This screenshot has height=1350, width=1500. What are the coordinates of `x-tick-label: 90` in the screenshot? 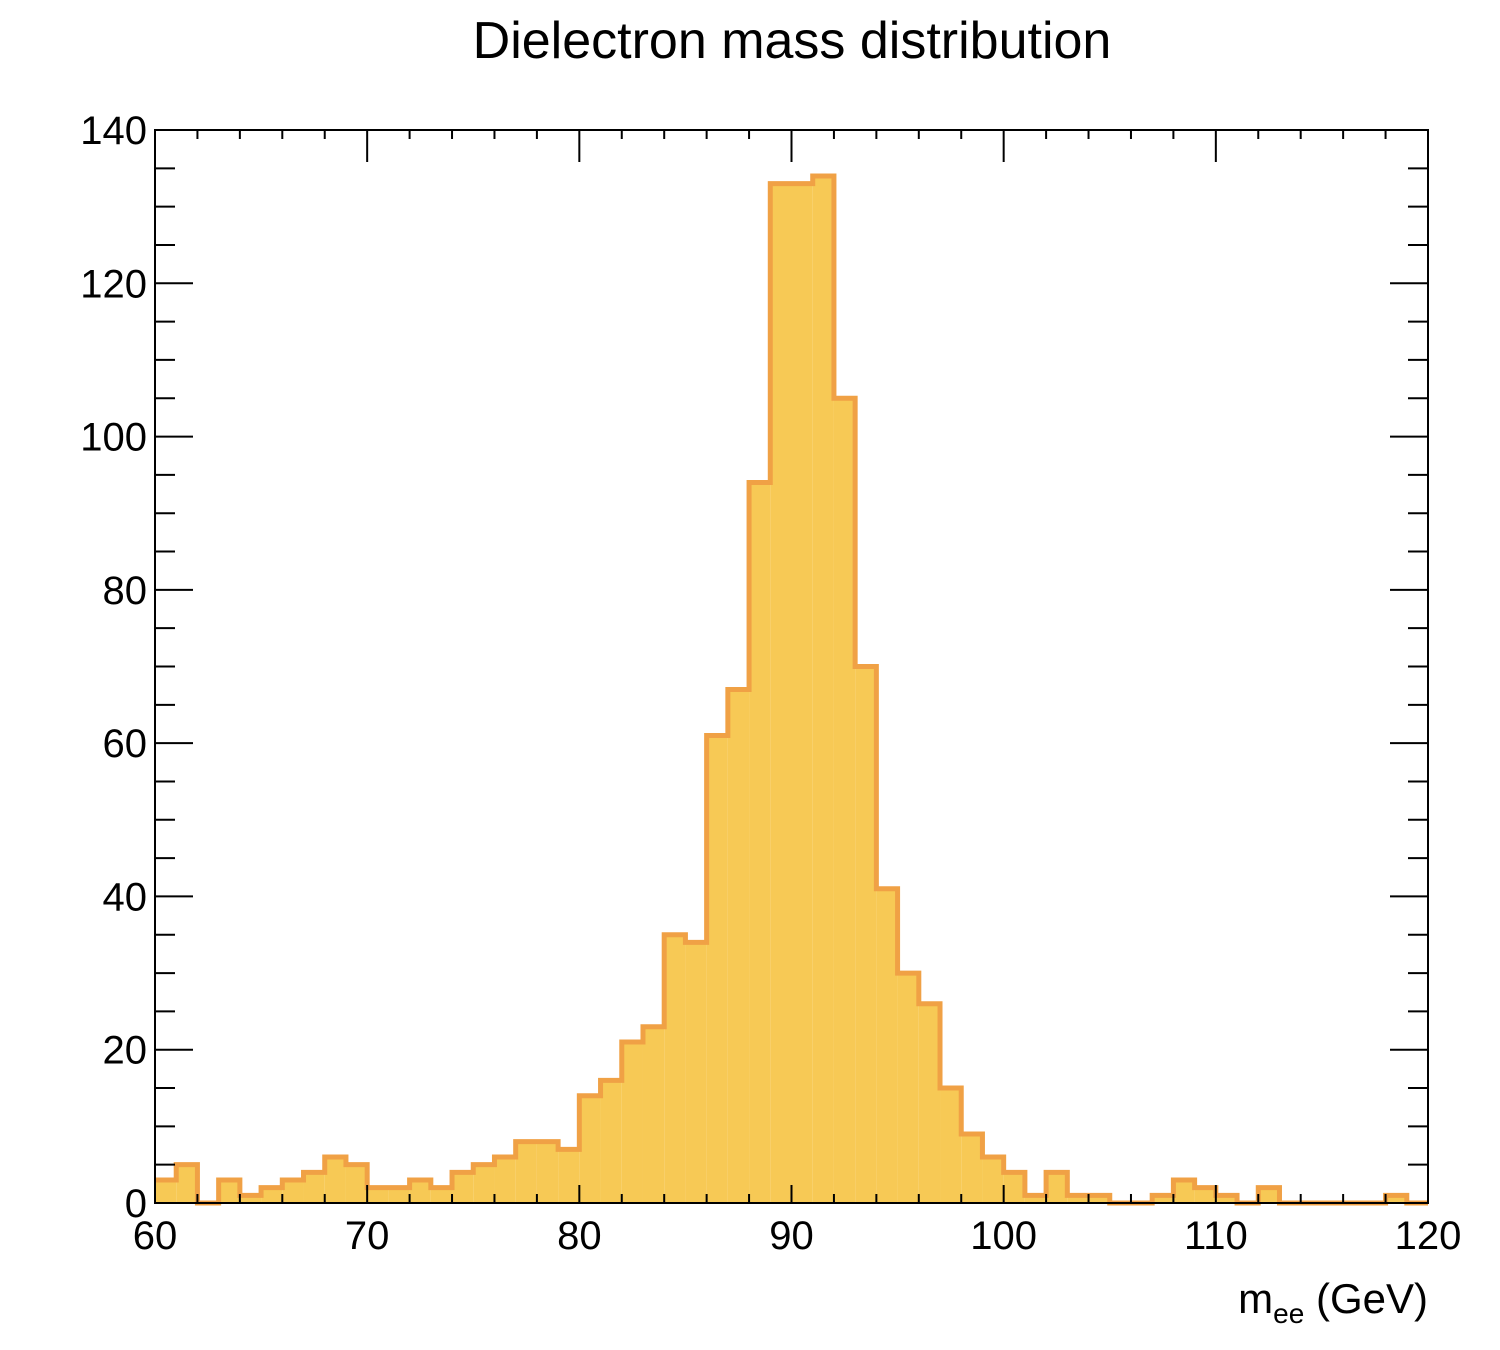 It's located at (791, 1236).